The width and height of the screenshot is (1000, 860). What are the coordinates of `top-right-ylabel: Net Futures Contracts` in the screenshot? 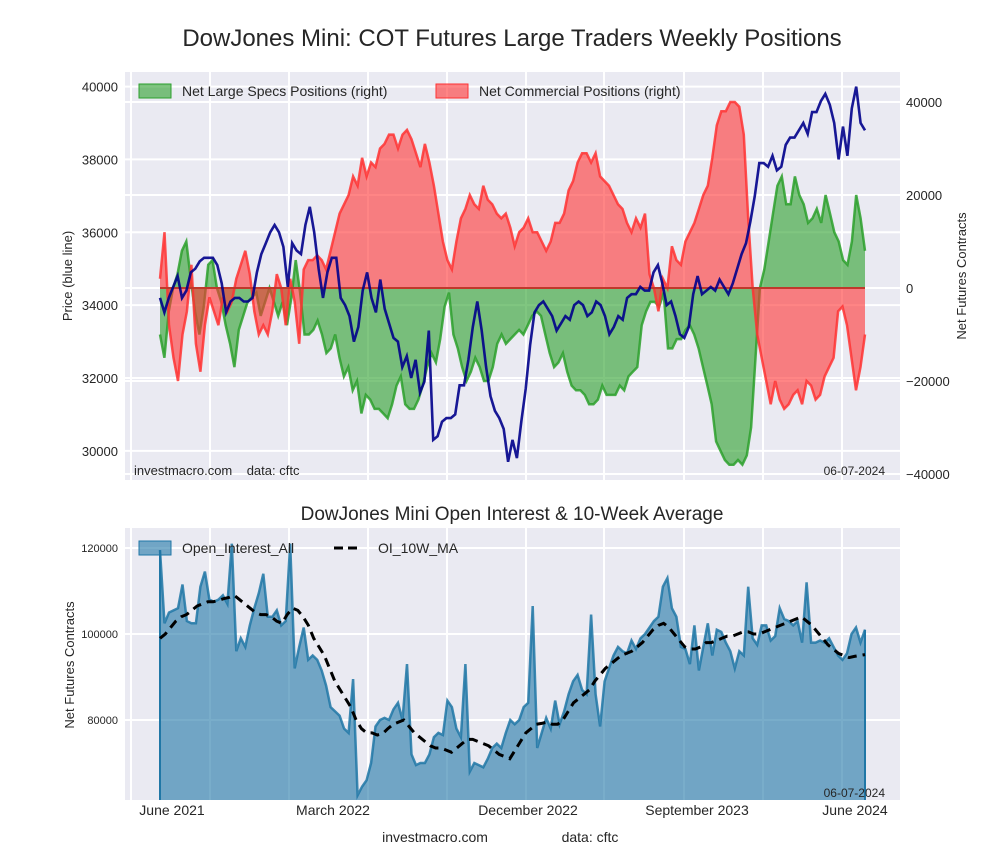 It's located at (961, 276).